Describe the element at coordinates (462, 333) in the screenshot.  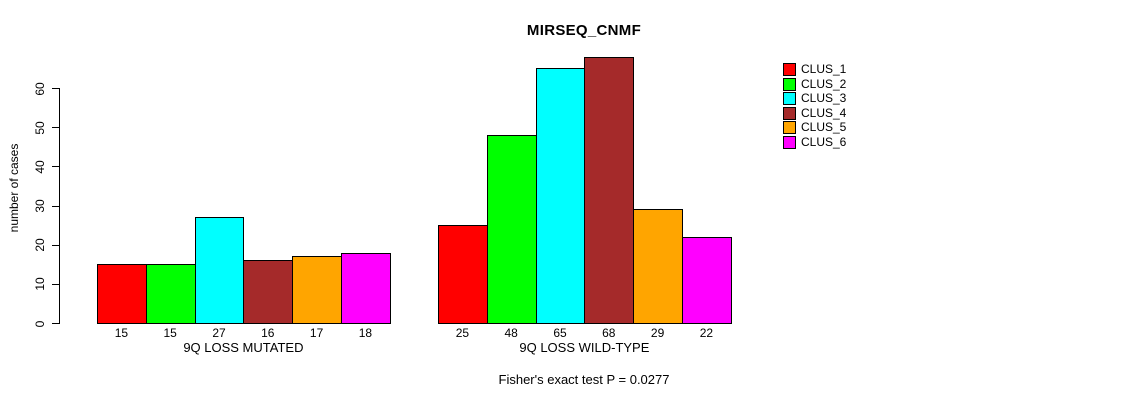
I see `bar-value-label: 25` at that location.